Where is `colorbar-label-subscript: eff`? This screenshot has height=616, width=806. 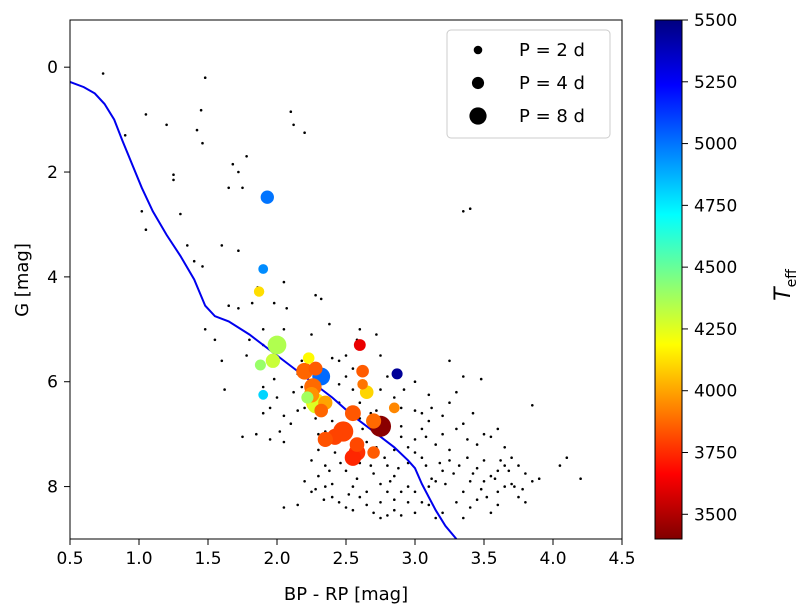 colorbar-label-subscript: eff is located at coordinates (792, 278).